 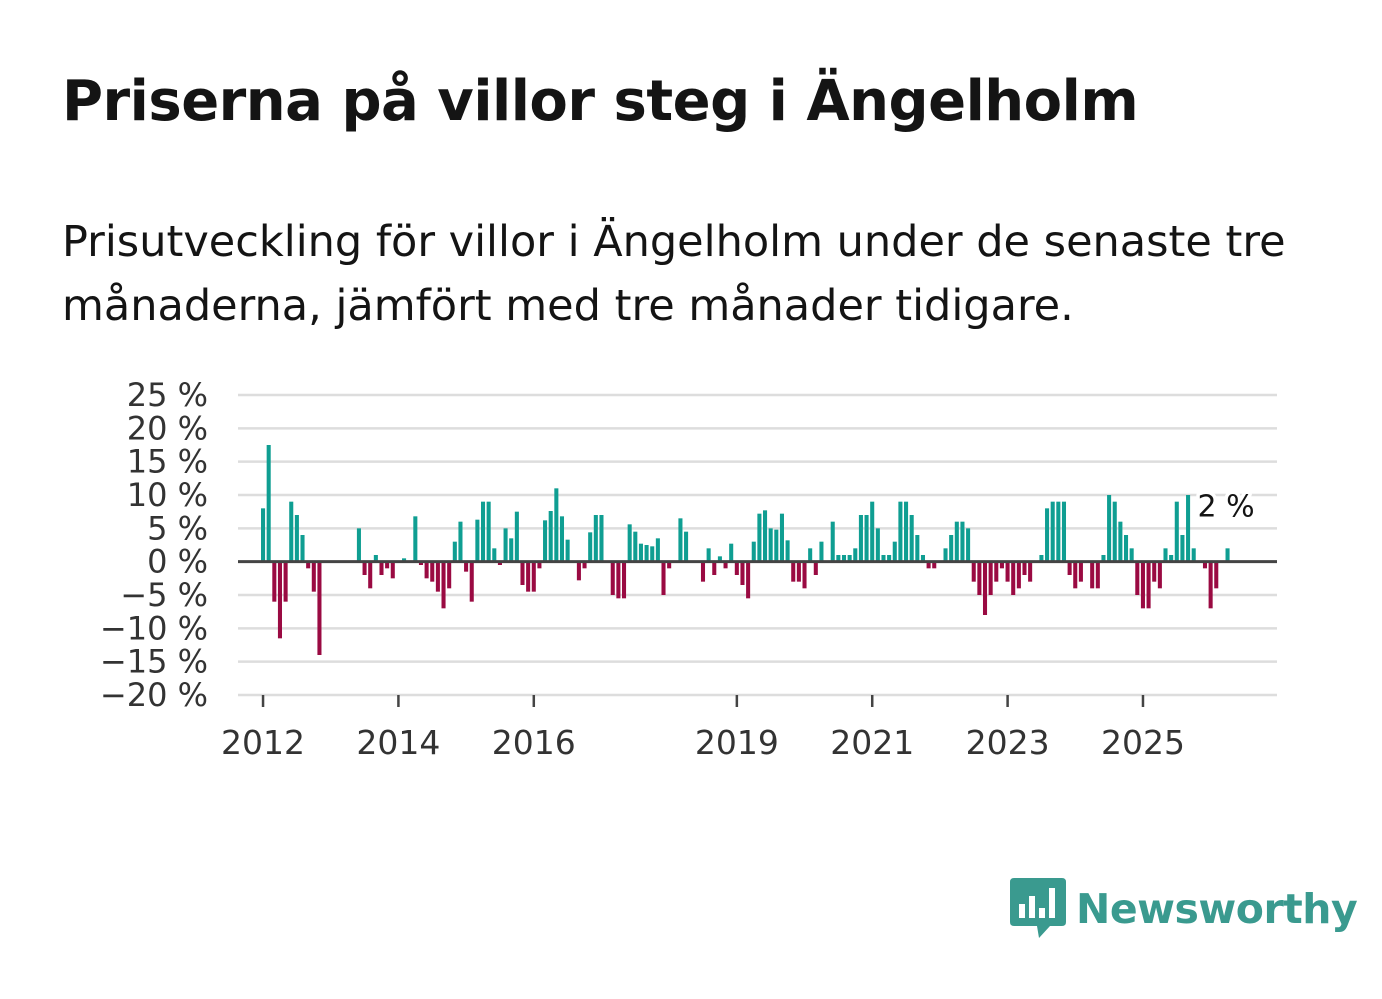 What do you see at coordinates (167, 495) in the screenshot?
I see `y-tick-label: 10 %` at bounding box center [167, 495].